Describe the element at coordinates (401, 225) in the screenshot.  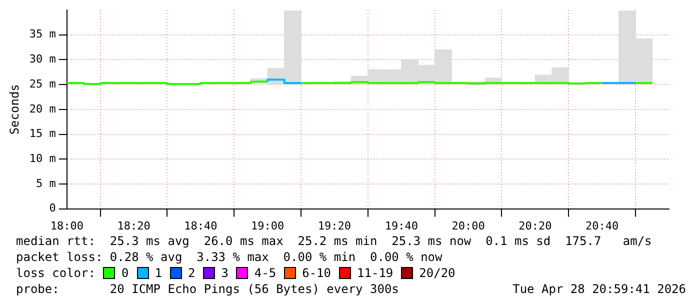
I see `x-tick-label: 19:40` at that location.